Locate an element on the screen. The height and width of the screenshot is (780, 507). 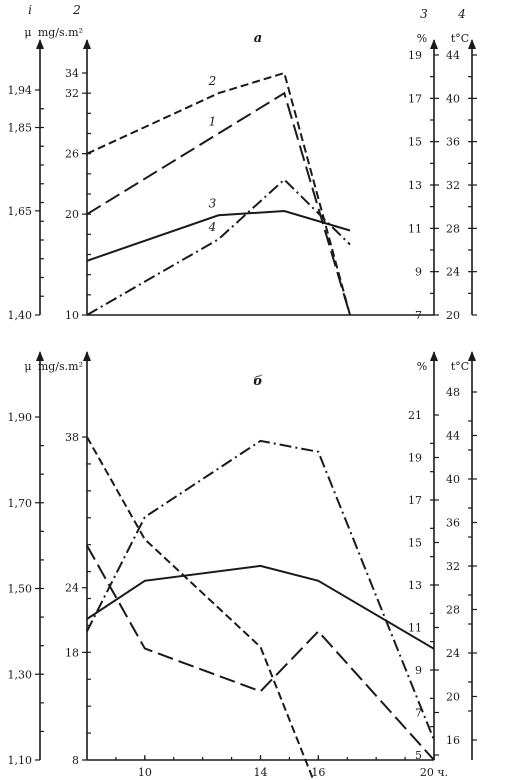
tick-label: 18 is located at coordinates (72, 652).